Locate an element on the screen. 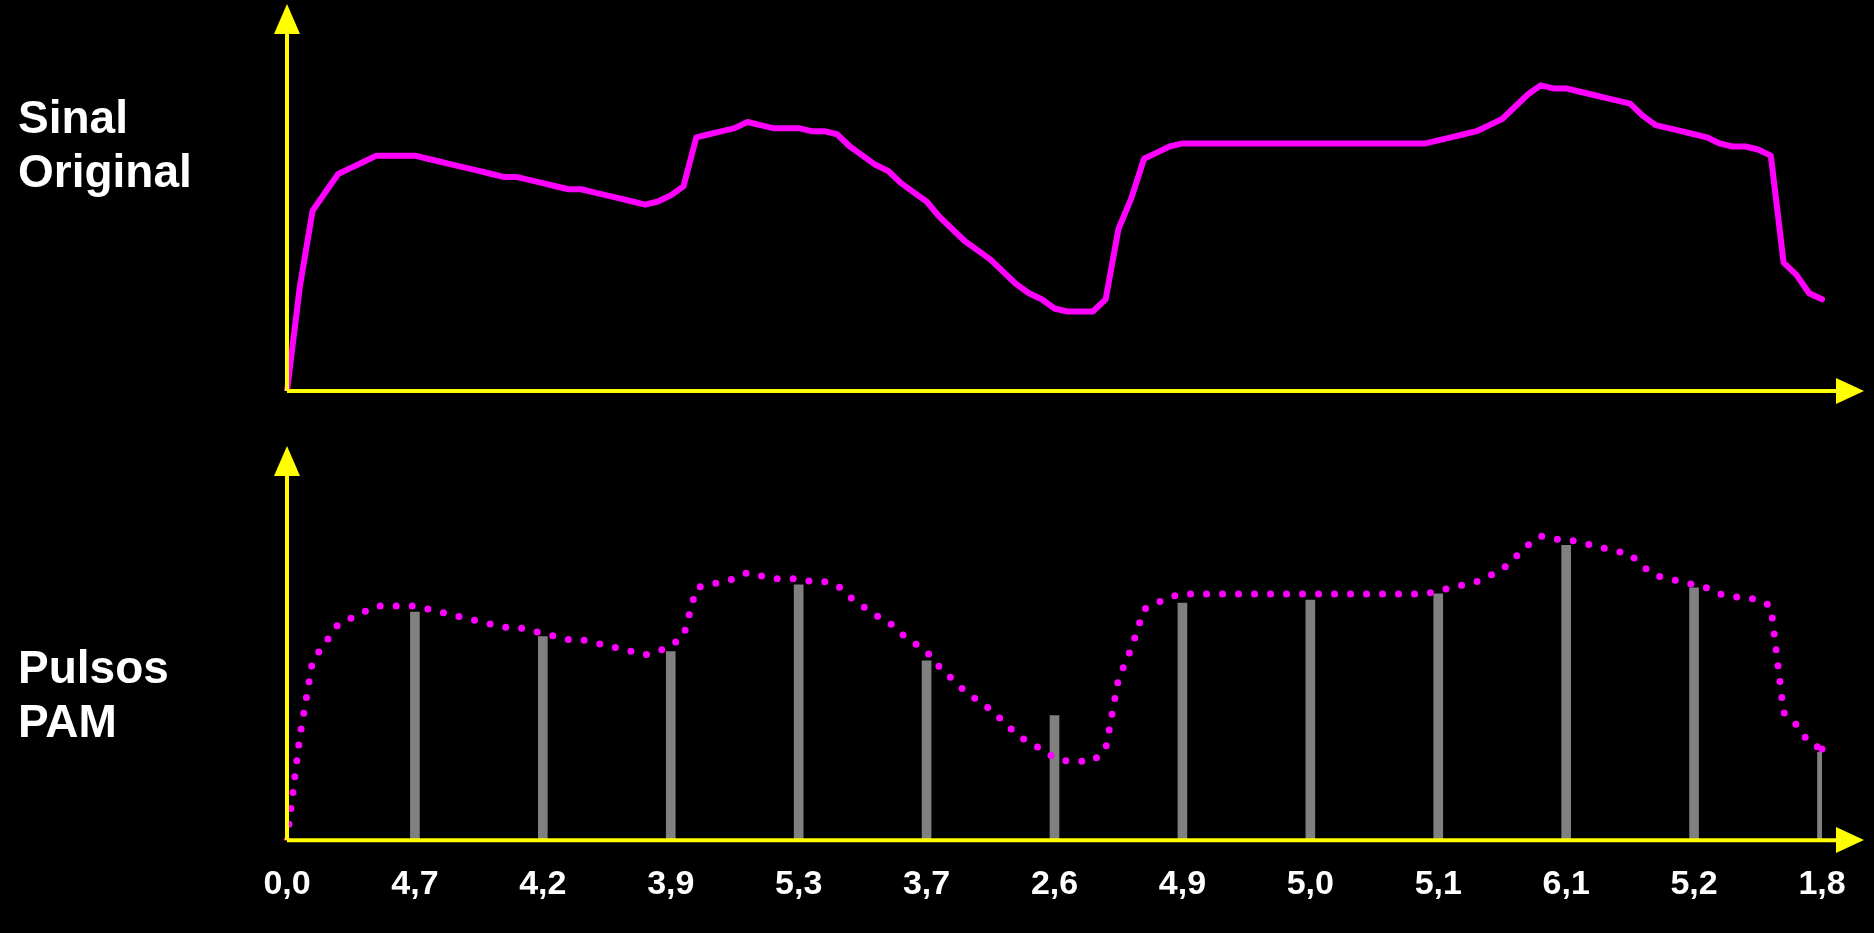 Image resolution: width=1874 pixels, height=933 pixels. x-tick-label: 3,9 is located at coordinates (671, 881).